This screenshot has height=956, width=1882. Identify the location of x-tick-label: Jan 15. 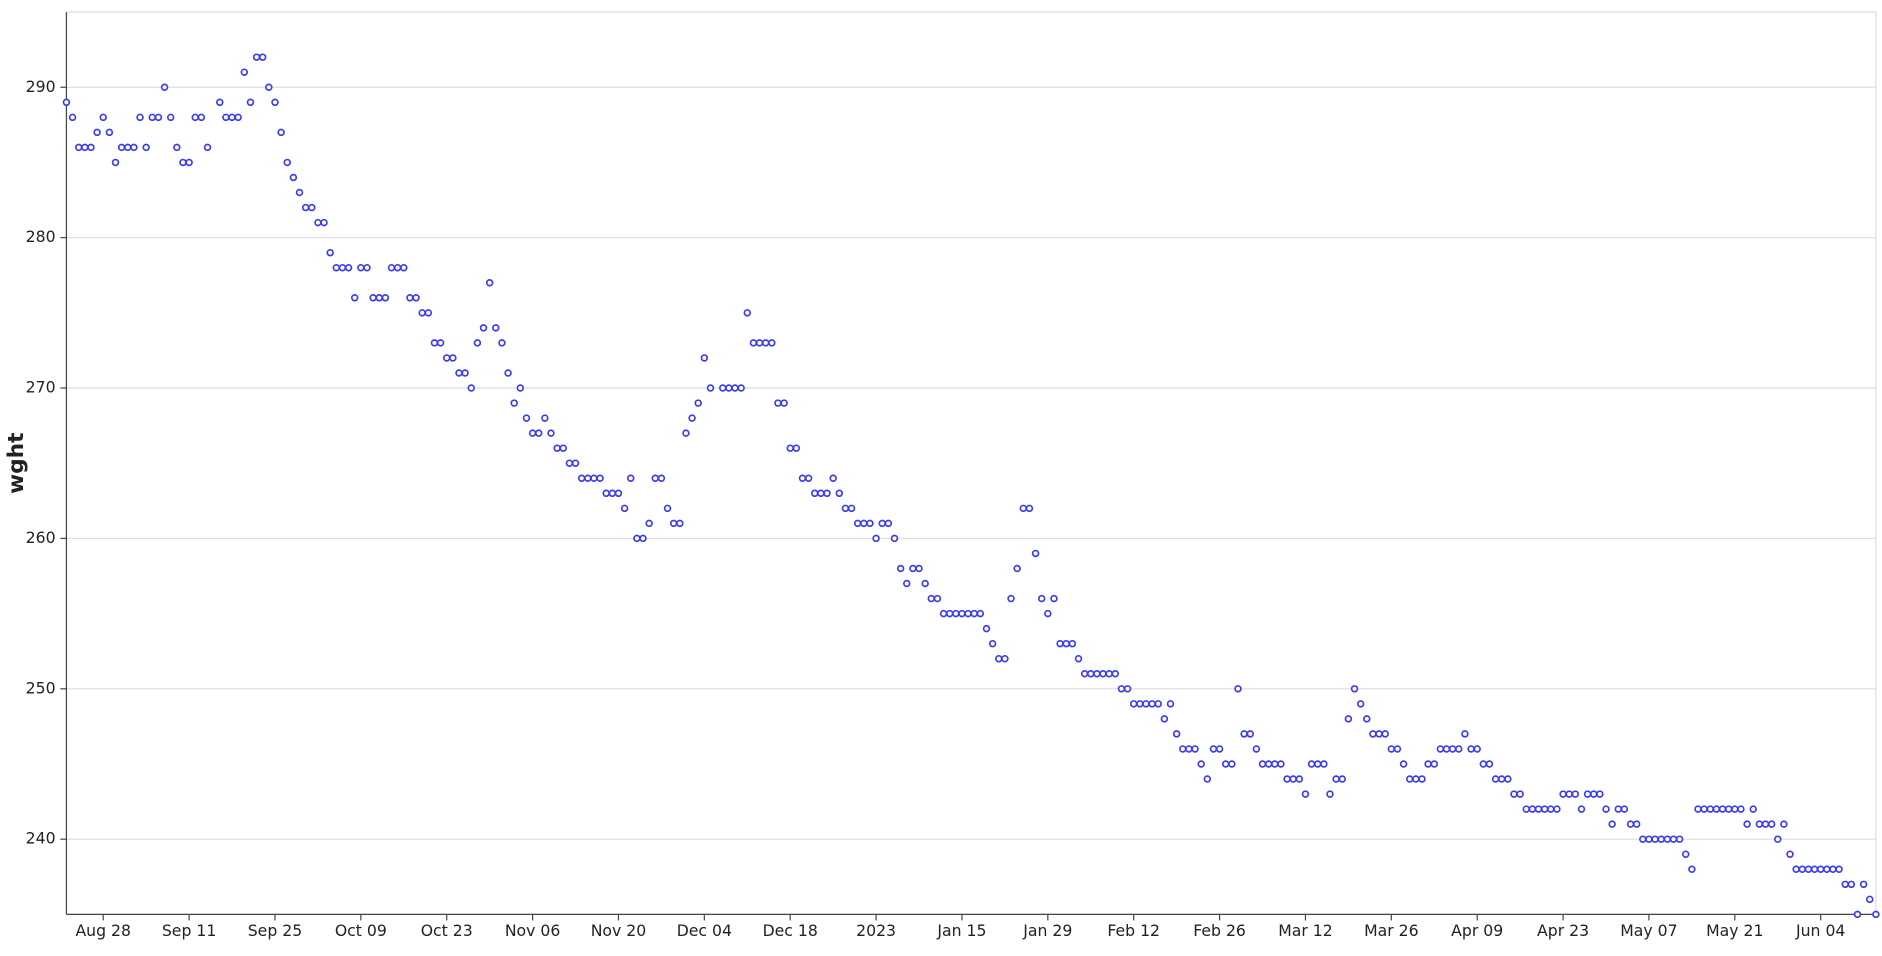
(961, 930).